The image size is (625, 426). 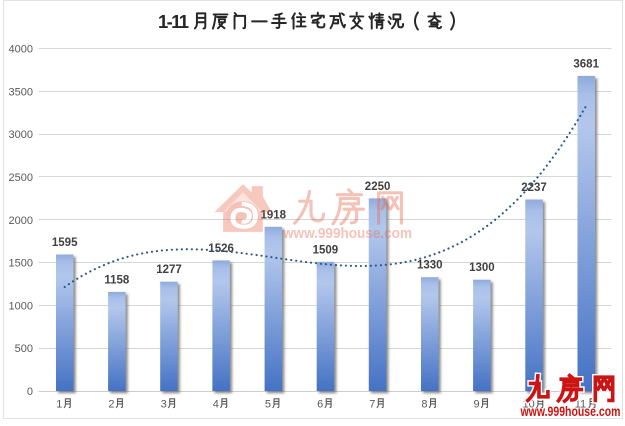 I want to click on svg-text: 8, so click(x=424, y=405).